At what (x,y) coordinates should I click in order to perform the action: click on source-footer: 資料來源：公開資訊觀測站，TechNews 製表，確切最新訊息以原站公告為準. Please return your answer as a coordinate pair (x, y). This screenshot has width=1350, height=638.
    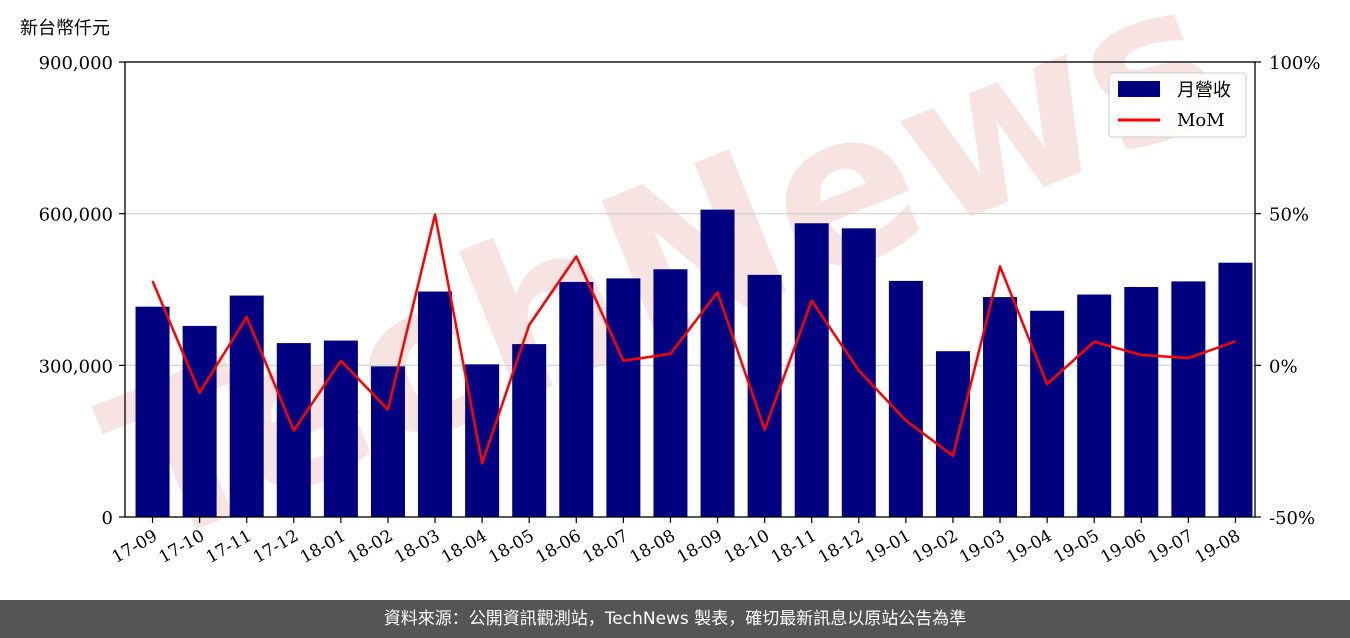
    Looking at the image, I should click on (675, 619).